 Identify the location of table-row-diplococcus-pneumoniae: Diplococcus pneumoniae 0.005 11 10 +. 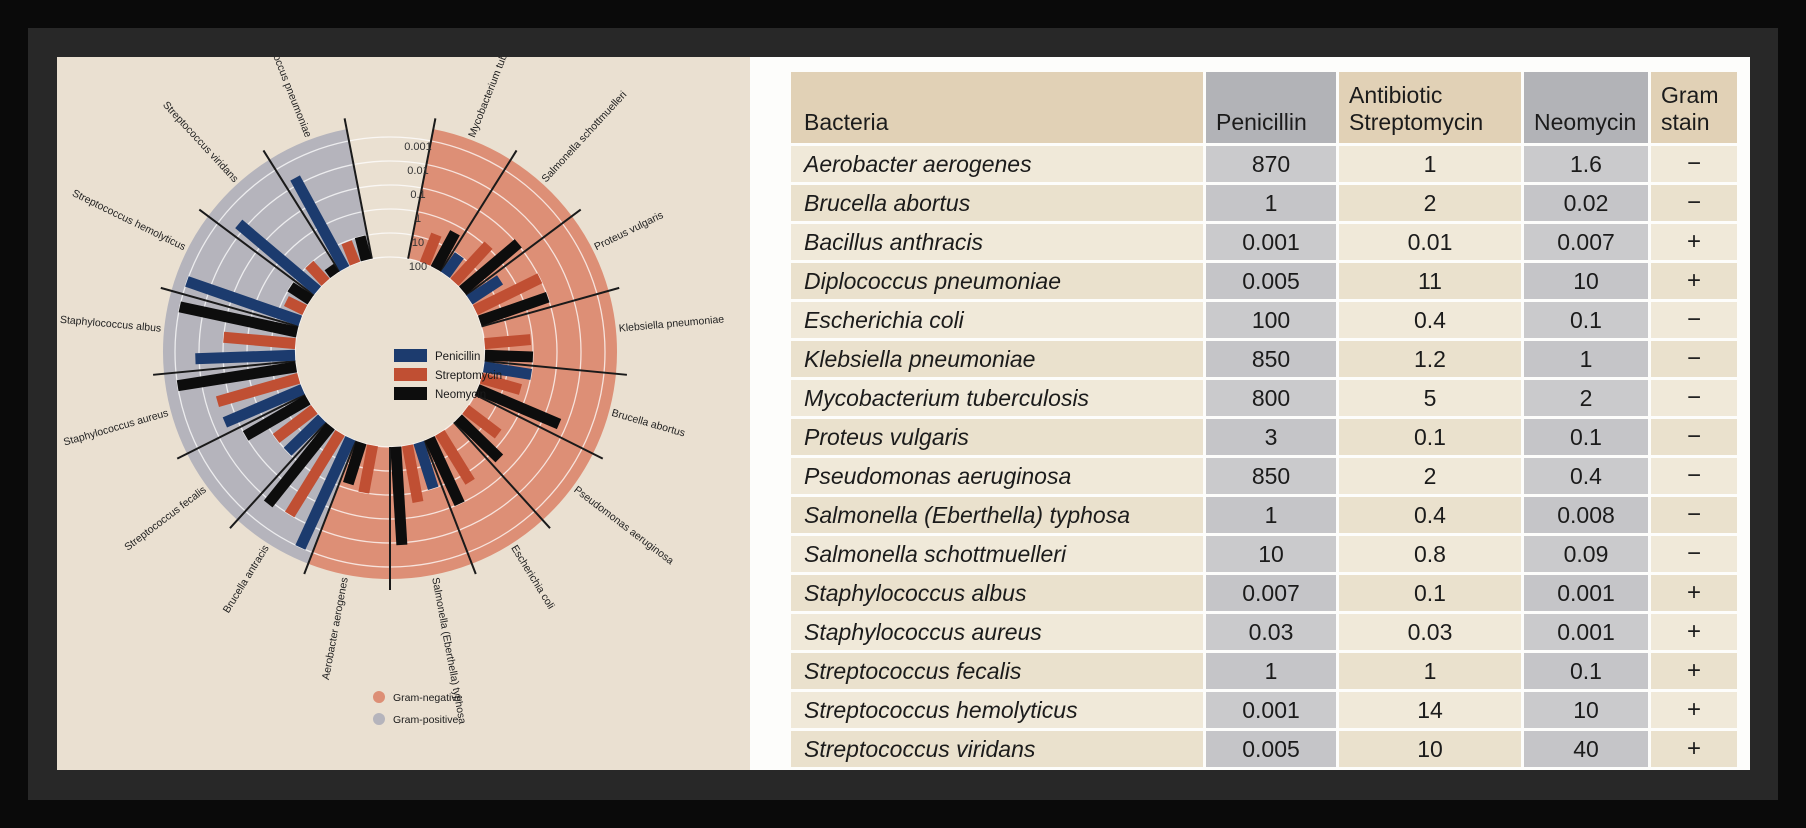
(1264, 281).